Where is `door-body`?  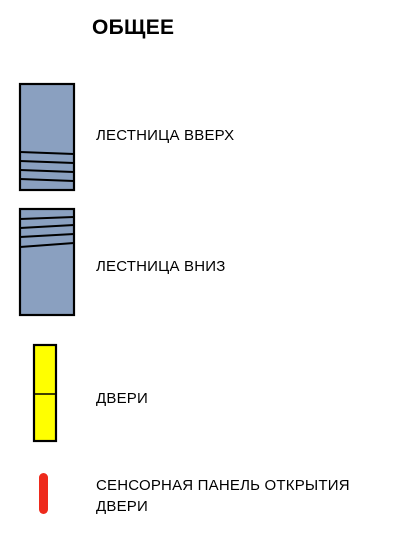 door-body is located at coordinates (45, 393).